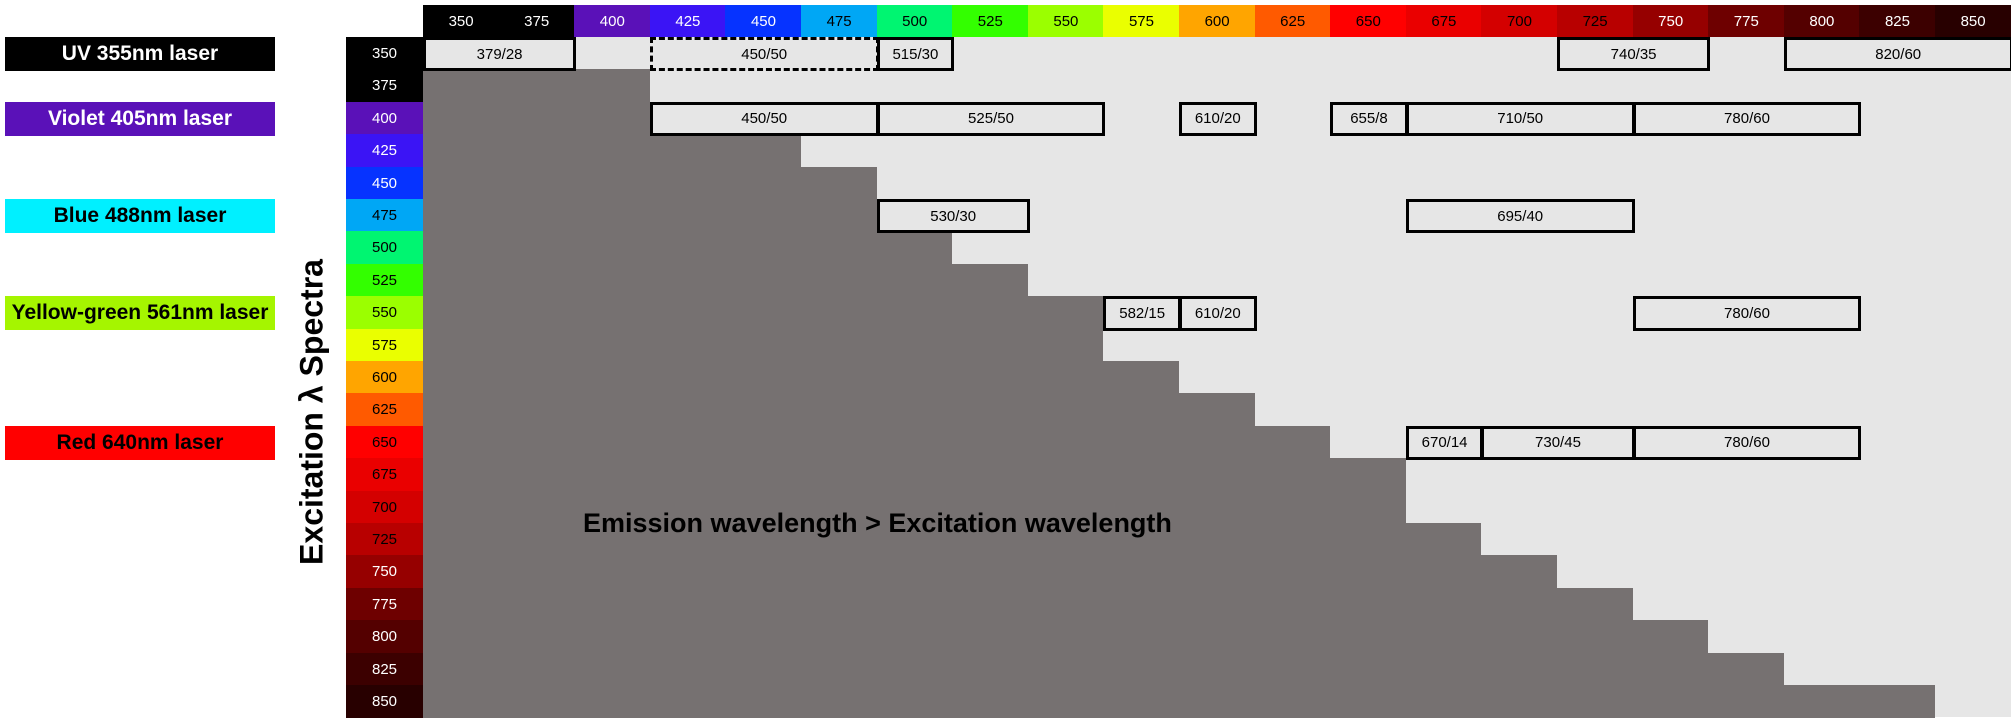  Describe the element at coordinates (384, 377) in the screenshot. I see `excitation-header-cell: 600` at that location.